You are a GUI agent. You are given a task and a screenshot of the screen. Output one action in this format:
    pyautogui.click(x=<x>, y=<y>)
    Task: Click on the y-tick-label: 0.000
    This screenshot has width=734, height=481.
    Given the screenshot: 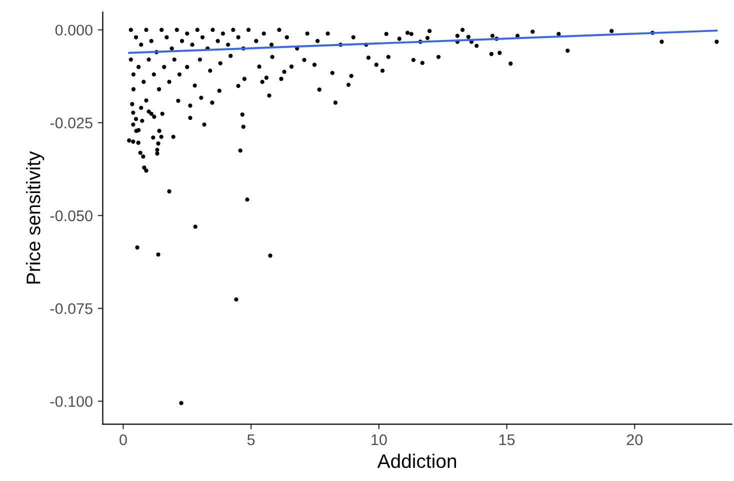 What is the action you would take?
    pyautogui.click(x=73, y=30)
    